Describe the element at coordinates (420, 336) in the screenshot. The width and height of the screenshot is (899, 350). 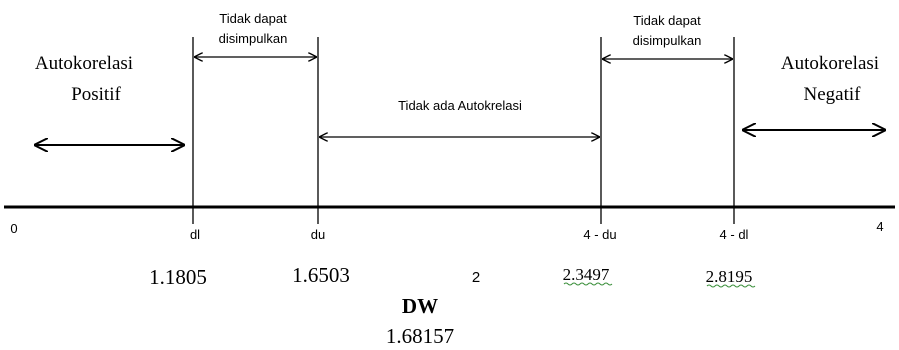
I see `dw-value: 1.68157` at that location.